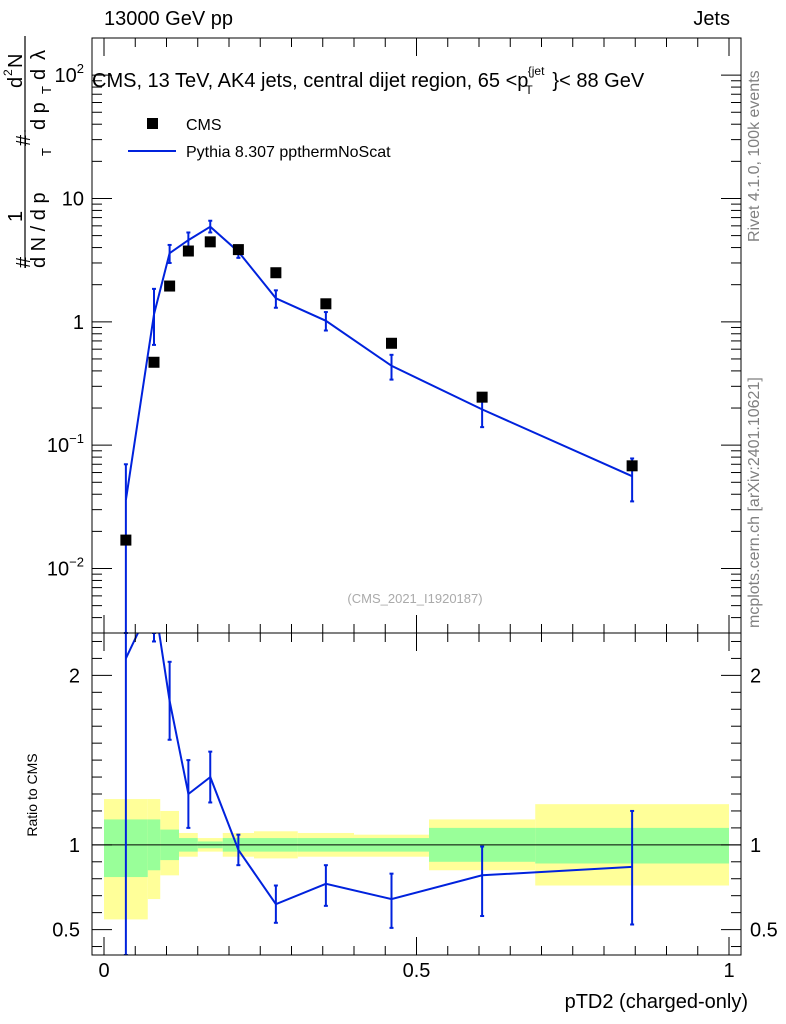 The image size is (786, 1024). What do you see at coordinates (152, 123) in the screenshot?
I see `legend-marker-cms` at bounding box center [152, 123].